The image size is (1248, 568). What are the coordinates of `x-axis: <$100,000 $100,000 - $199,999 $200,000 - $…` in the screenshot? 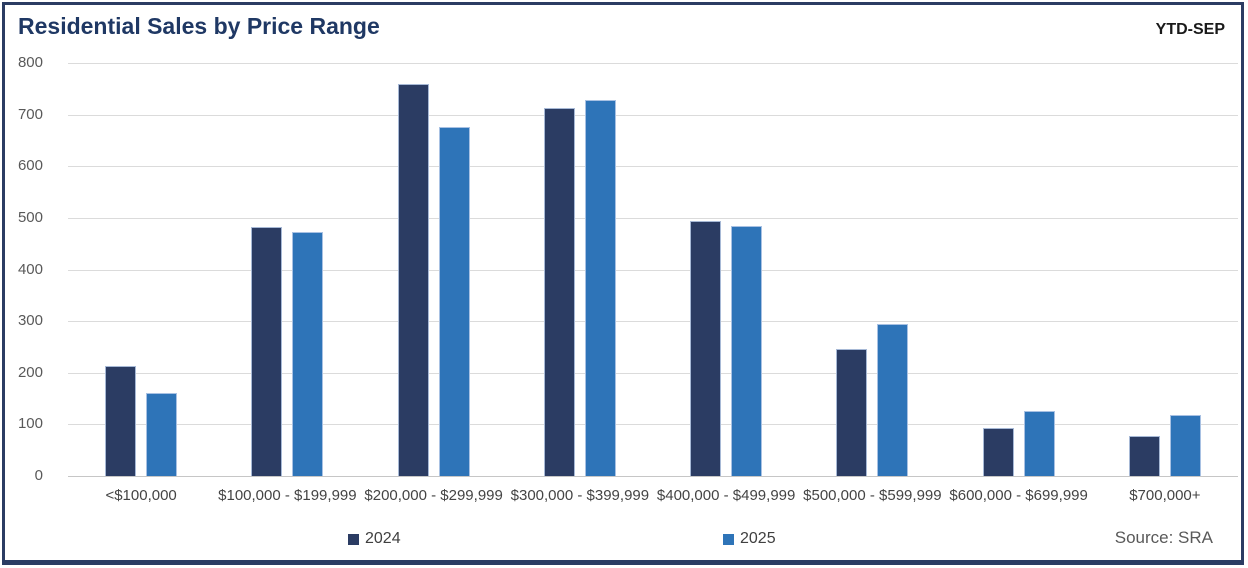 It's located at (653, 495).